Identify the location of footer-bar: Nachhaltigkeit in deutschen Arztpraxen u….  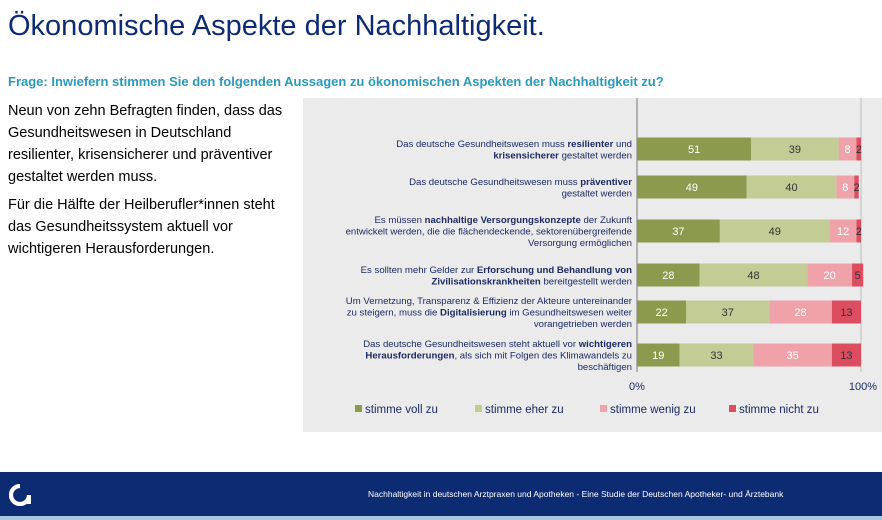
(441, 494).